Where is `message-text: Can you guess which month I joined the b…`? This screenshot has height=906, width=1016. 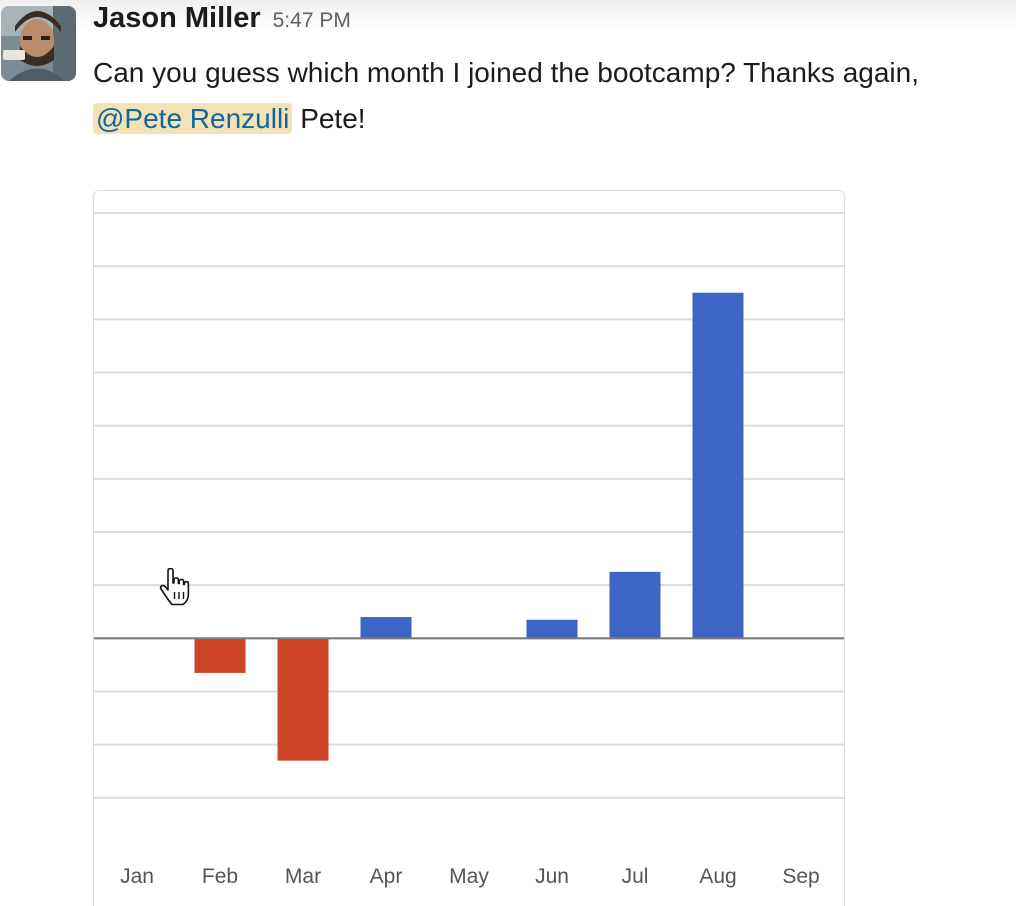 message-text: Can you guess which month I joined the b… is located at coordinates (506, 72).